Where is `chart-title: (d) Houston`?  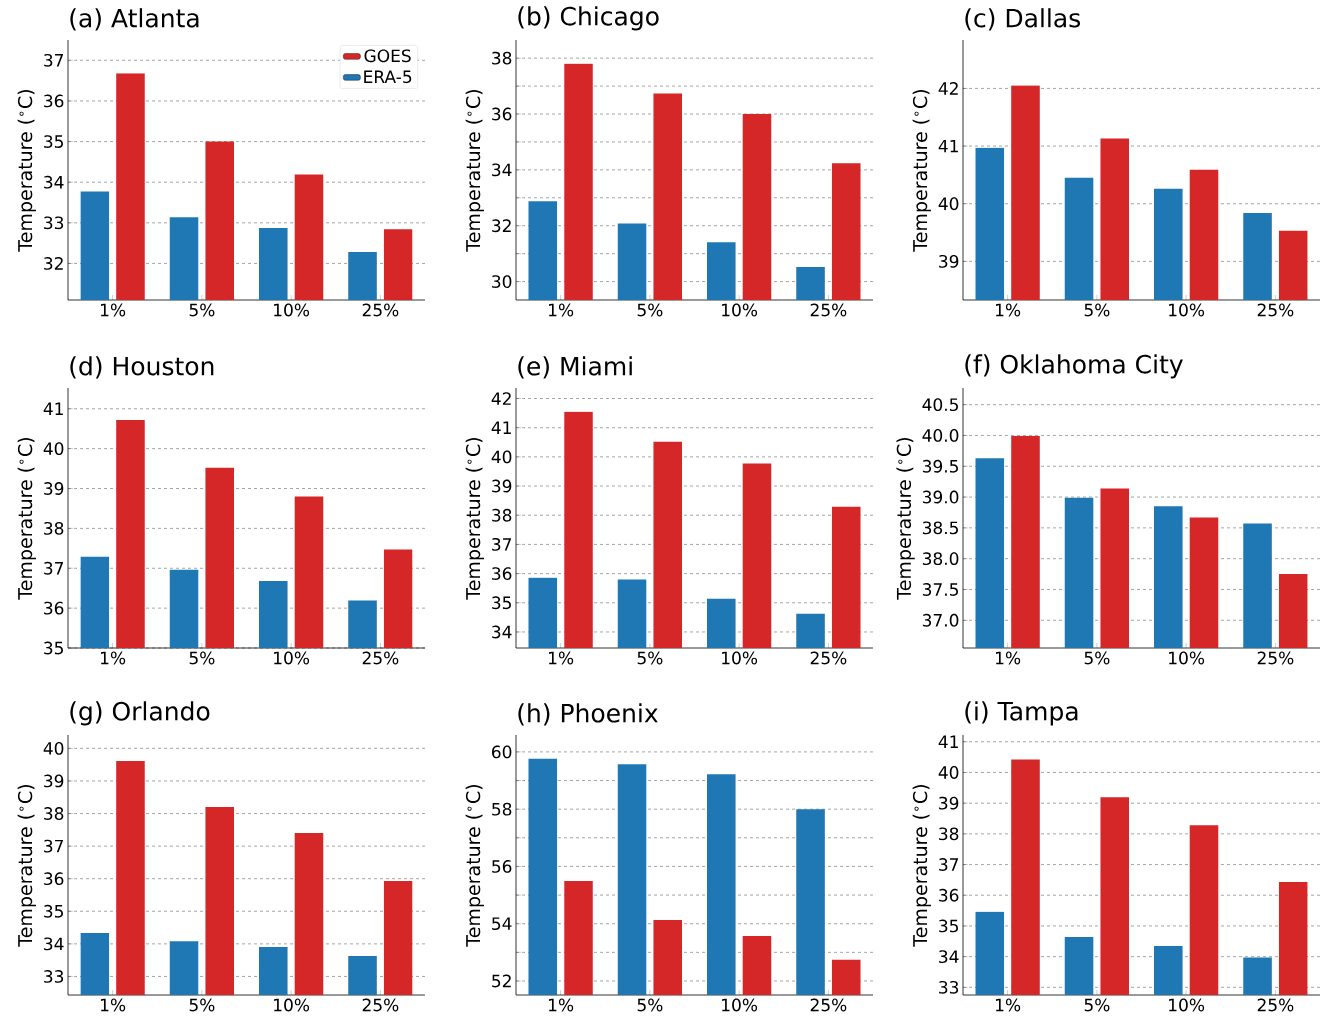 chart-title: (d) Houston is located at coordinates (142, 367).